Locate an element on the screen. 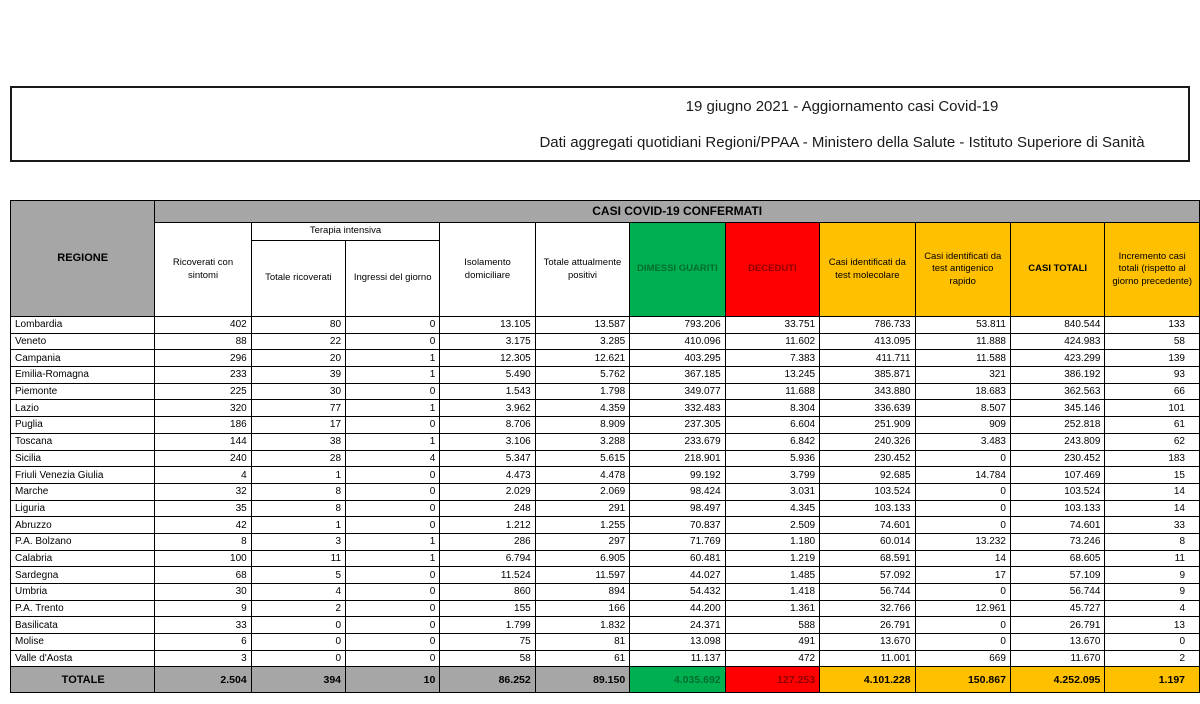 This screenshot has height=704, width=1200. value-cell: 56.744 is located at coordinates (867, 592).